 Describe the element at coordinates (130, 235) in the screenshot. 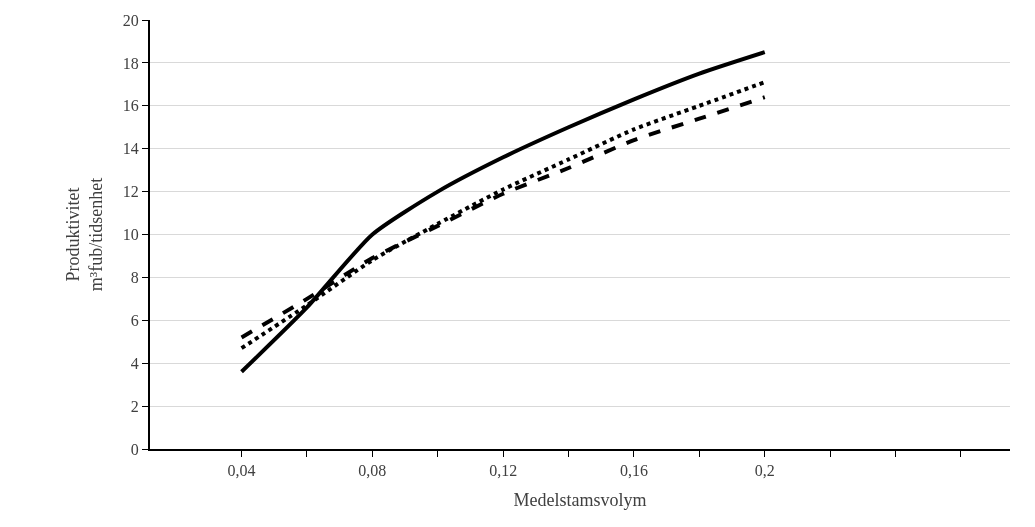

I see `y-tick-label: 10` at that location.